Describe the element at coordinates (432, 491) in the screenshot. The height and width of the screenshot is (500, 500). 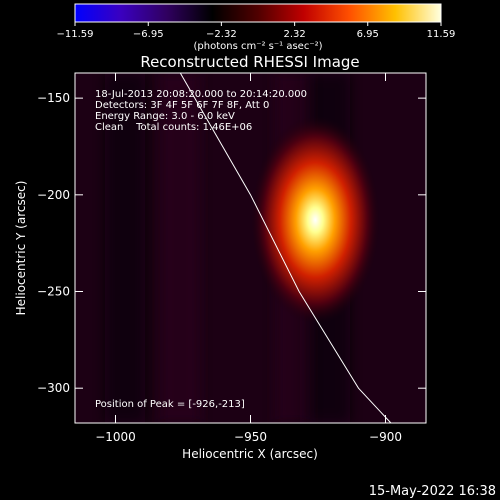
I see `footer-date: 15-May-2022 16:38` at that location.